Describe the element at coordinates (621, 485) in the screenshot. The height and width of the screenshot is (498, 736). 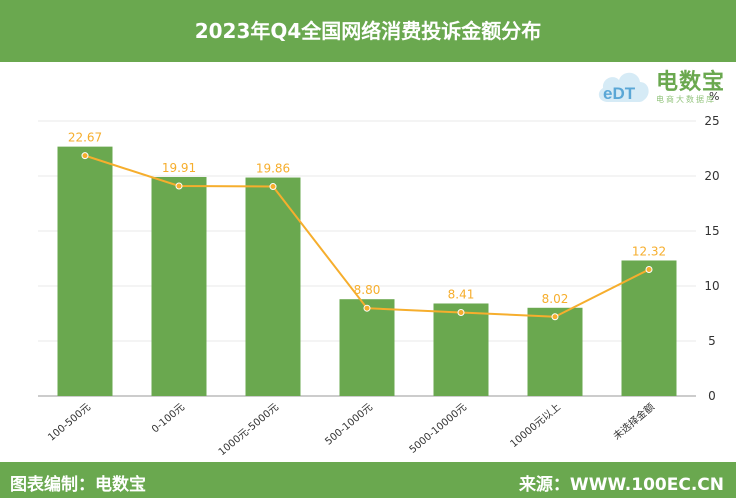
I see `footer-source: 来源：WWW.100EC.CN` at that location.